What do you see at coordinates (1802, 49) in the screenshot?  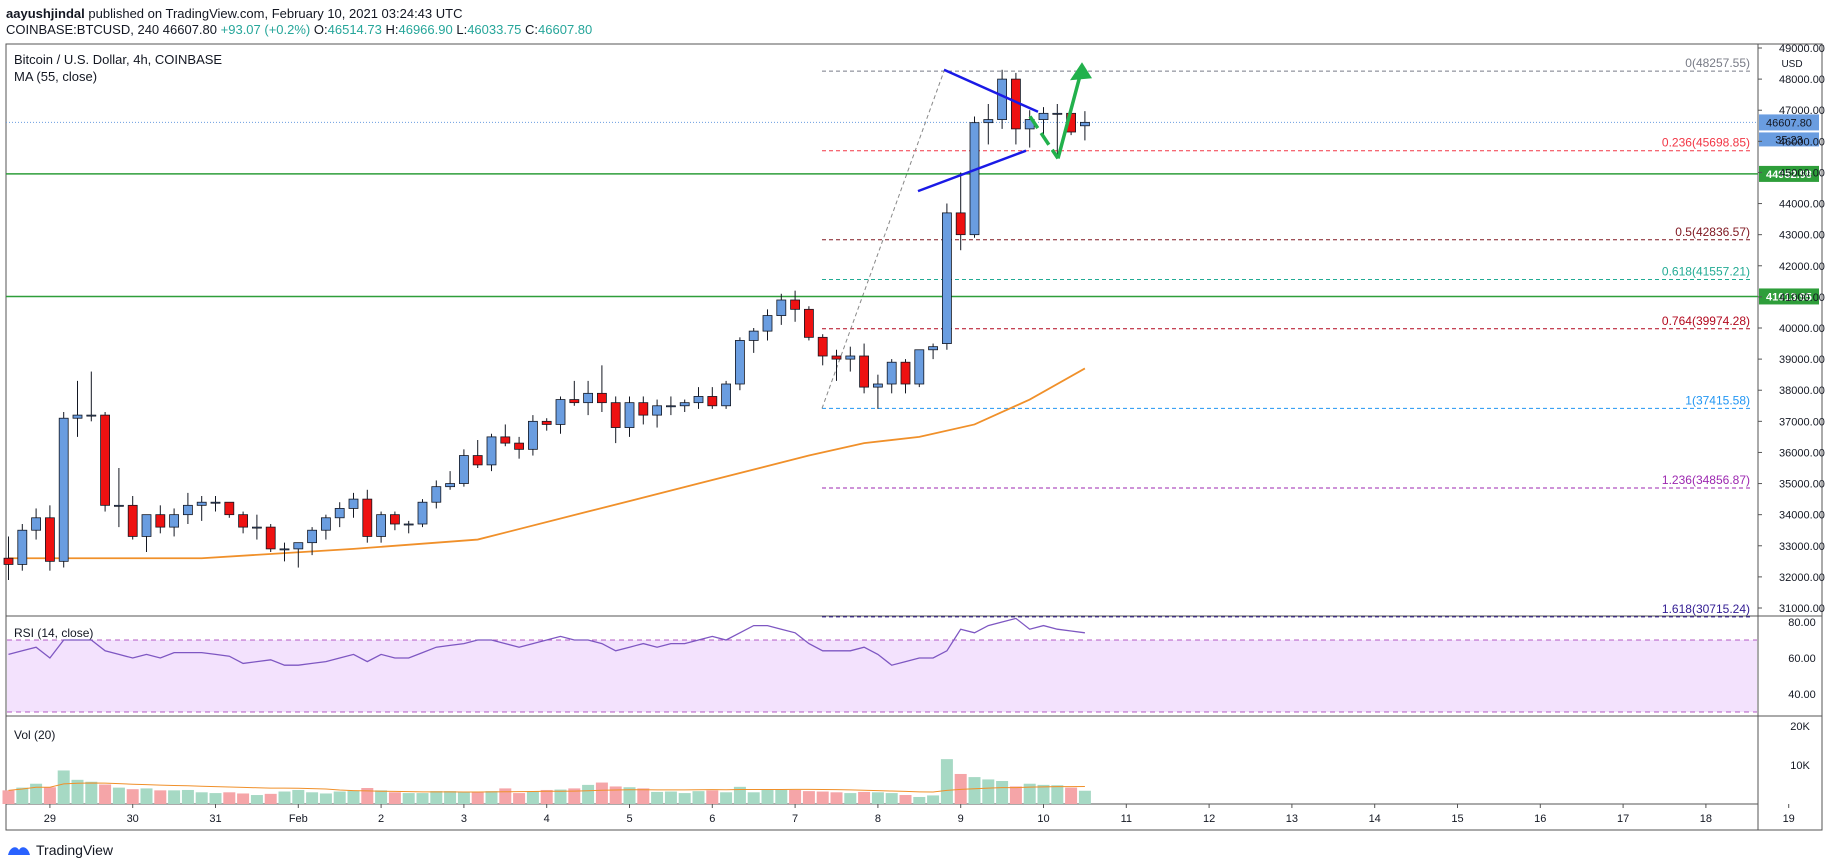 I see `price-tick-label: 49000.00` at bounding box center [1802, 49].